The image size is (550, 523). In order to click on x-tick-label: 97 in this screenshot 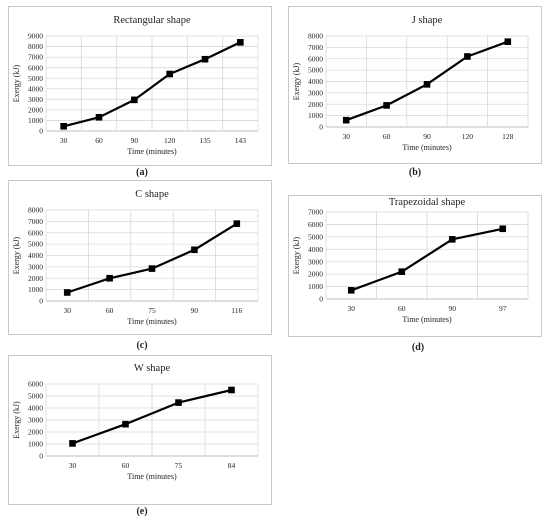, I will do `click(503, 308)`.